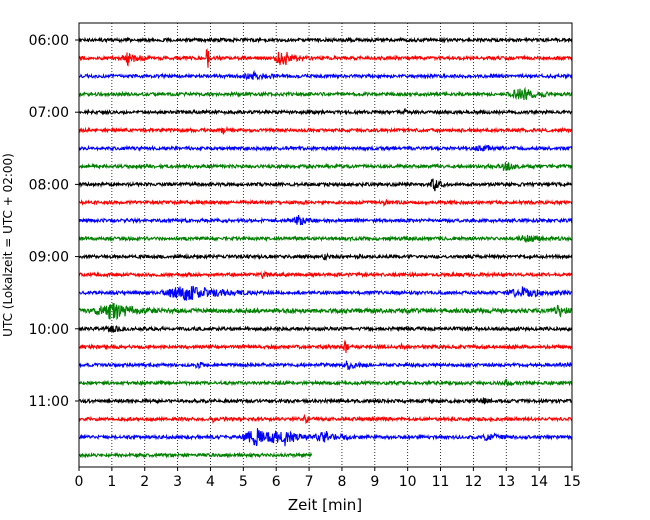 The height and width of the screenshot is (520, 650). Describe the element at coordinates (49, 113) in the screenshot. I see `y-tick-label: 07:00` at that location.